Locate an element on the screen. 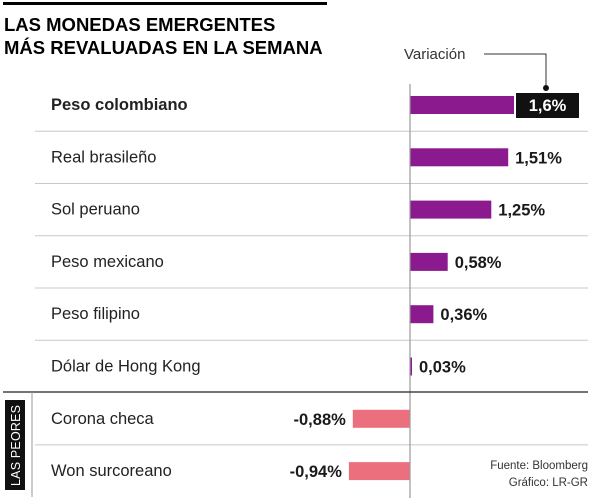 The height and width of the screenshot is (500, 599). worst-group-label: LAS PEORES is located at coordinates (16, 445).